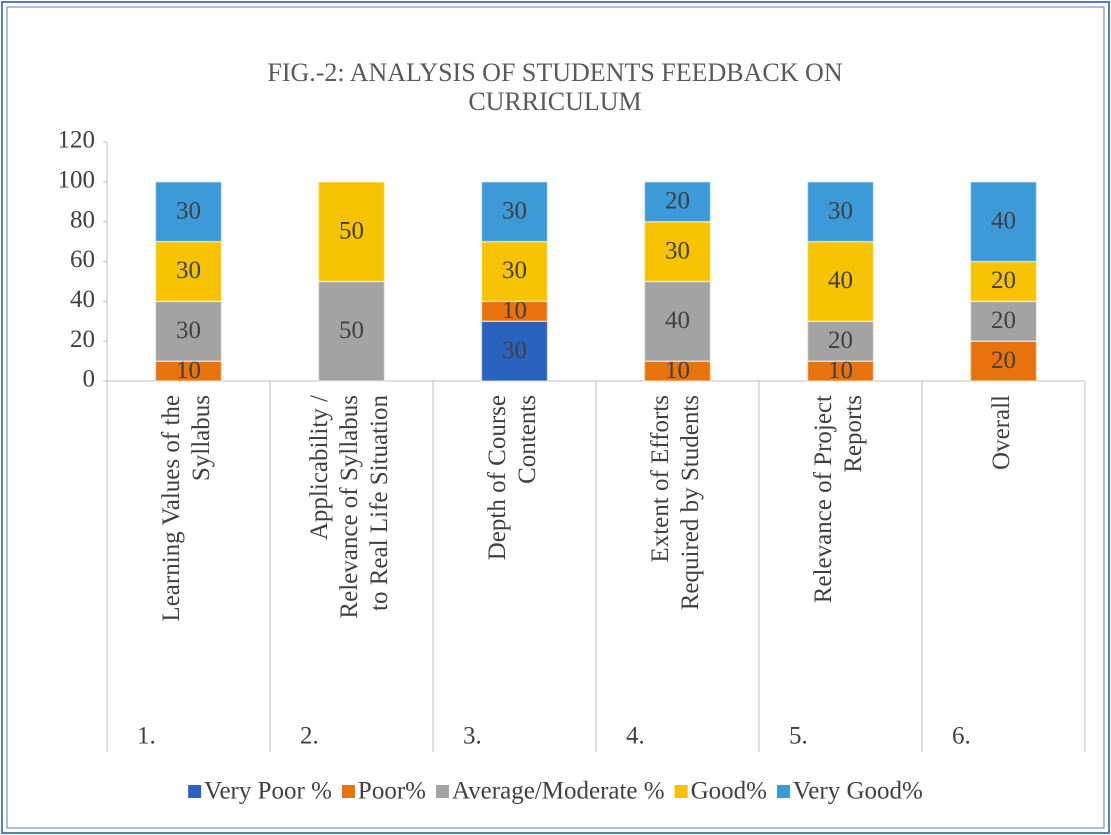 Image resolution: width=1111 pixels, height=835 pixels. I want to click on x-tick-label: Extent of Efforts, so click(660, 479).